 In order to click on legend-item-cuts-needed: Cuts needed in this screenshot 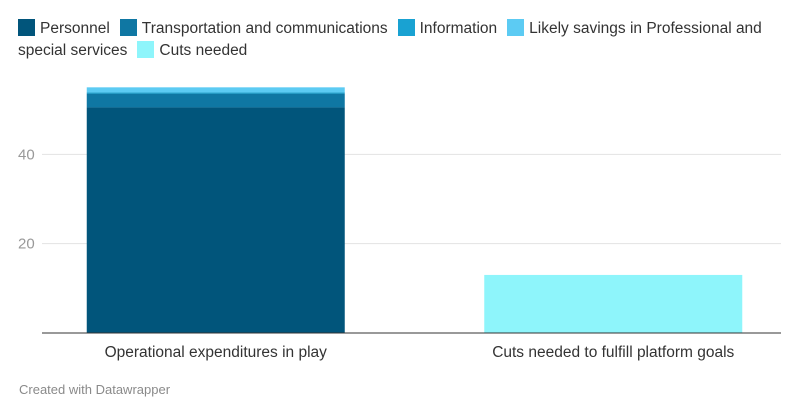, I will do `click(192, 50)`.